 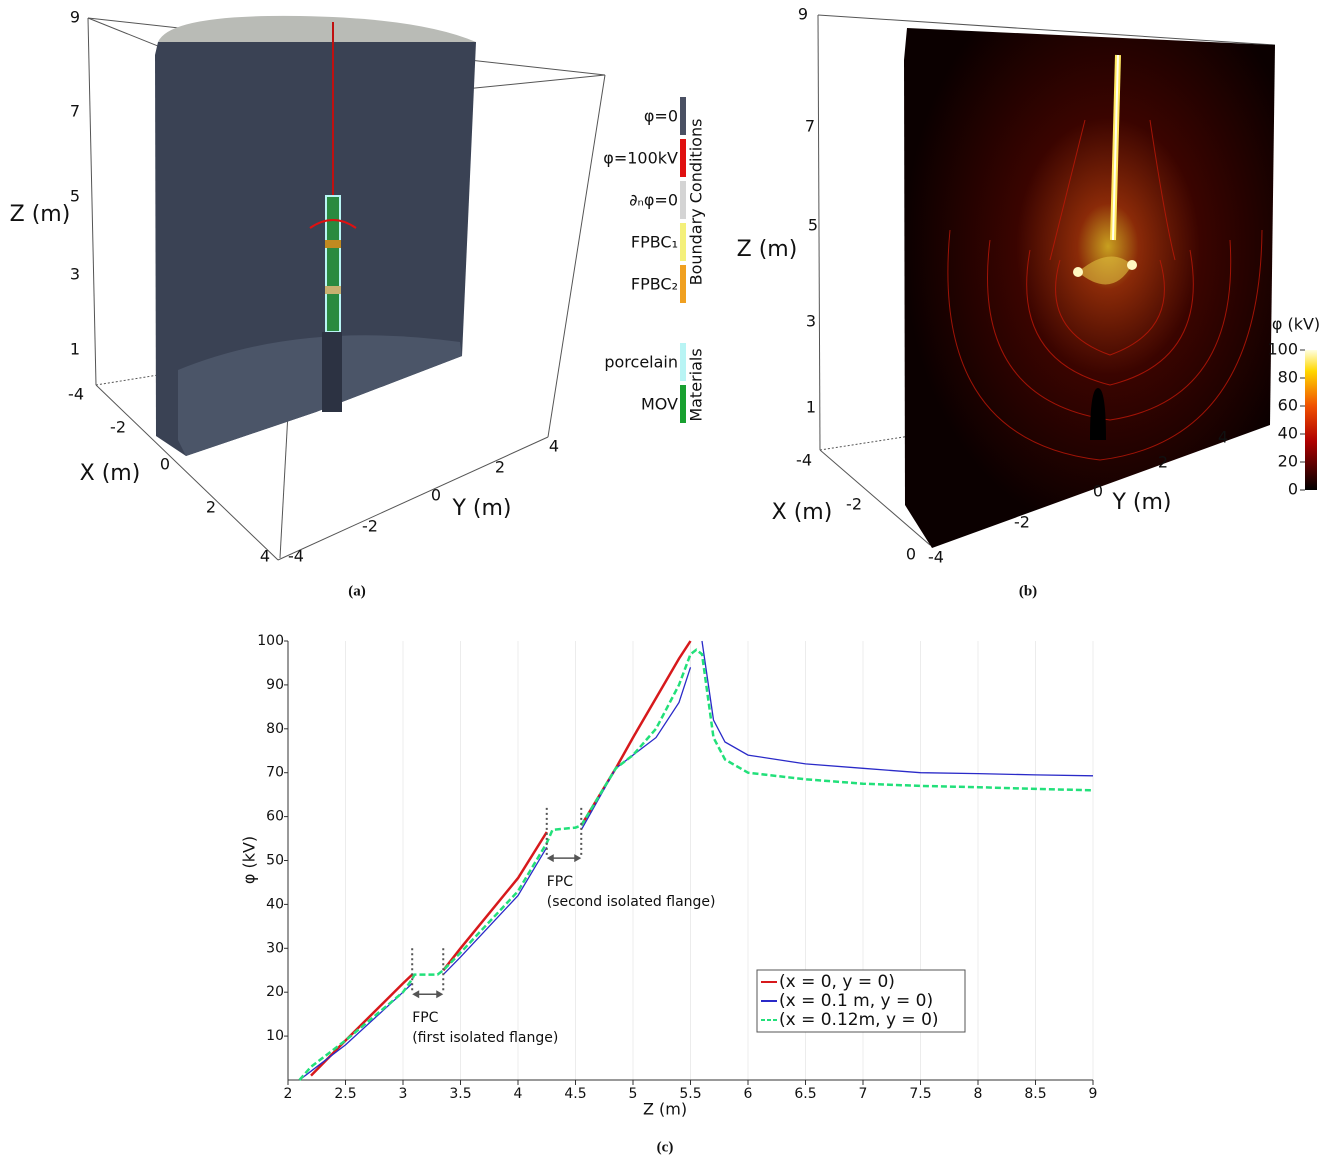 What do you see at coordinates (275, 817) in the screenshot?
I see `y-tick-label: 60` at bounding box center [275, 817].